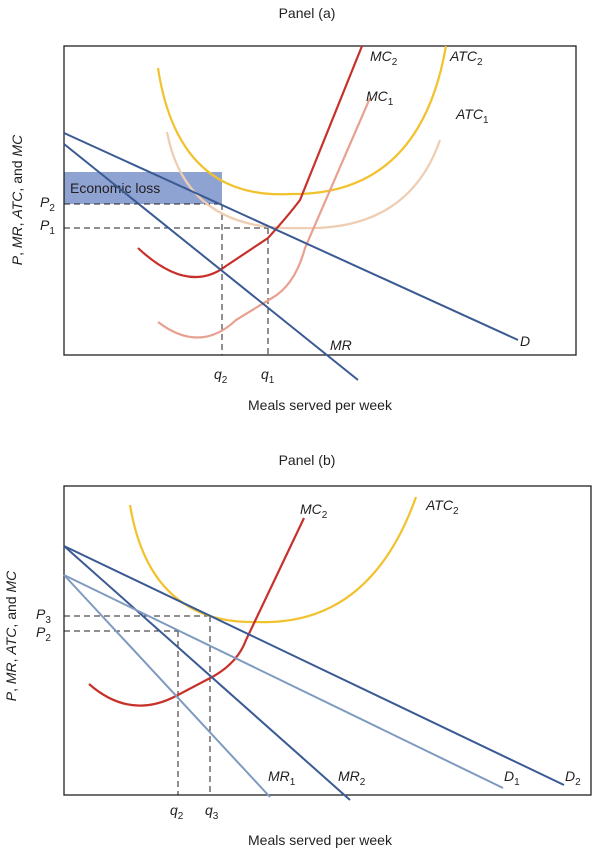  Describe the element at coordinates (442, 507) in the screenshot. I see `atc2-label-b: ATC2` at that location.